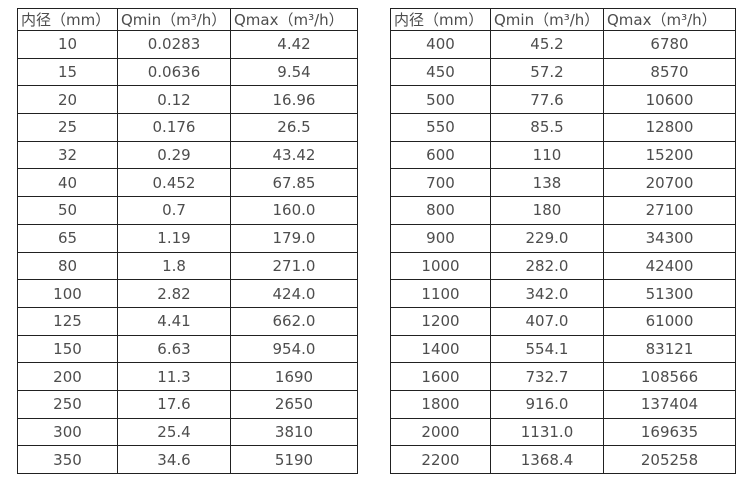 The width and height of the screenshot is (750, 483). I want to click on table-cell: 1.8, so click(174, 266).